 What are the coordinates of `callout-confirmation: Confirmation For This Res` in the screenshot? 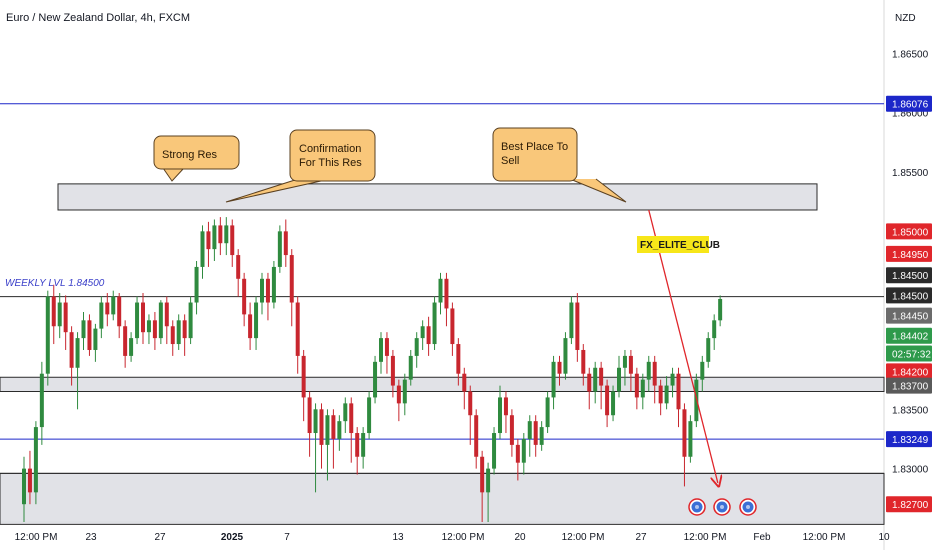 It's located at (300, 166).